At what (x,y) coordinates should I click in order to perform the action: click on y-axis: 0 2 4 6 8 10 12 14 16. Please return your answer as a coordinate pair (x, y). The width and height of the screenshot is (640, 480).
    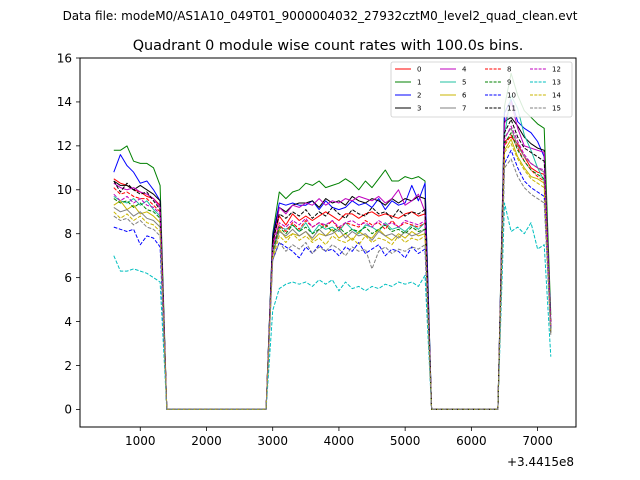
    Looking at the image, I should click on (68, 234).